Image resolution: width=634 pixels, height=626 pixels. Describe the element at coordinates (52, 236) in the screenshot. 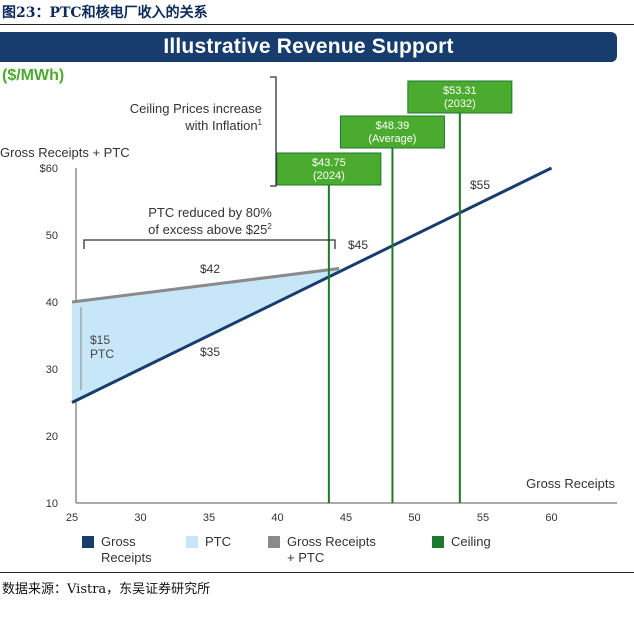

I see `y-tick-label: 50` at that location.